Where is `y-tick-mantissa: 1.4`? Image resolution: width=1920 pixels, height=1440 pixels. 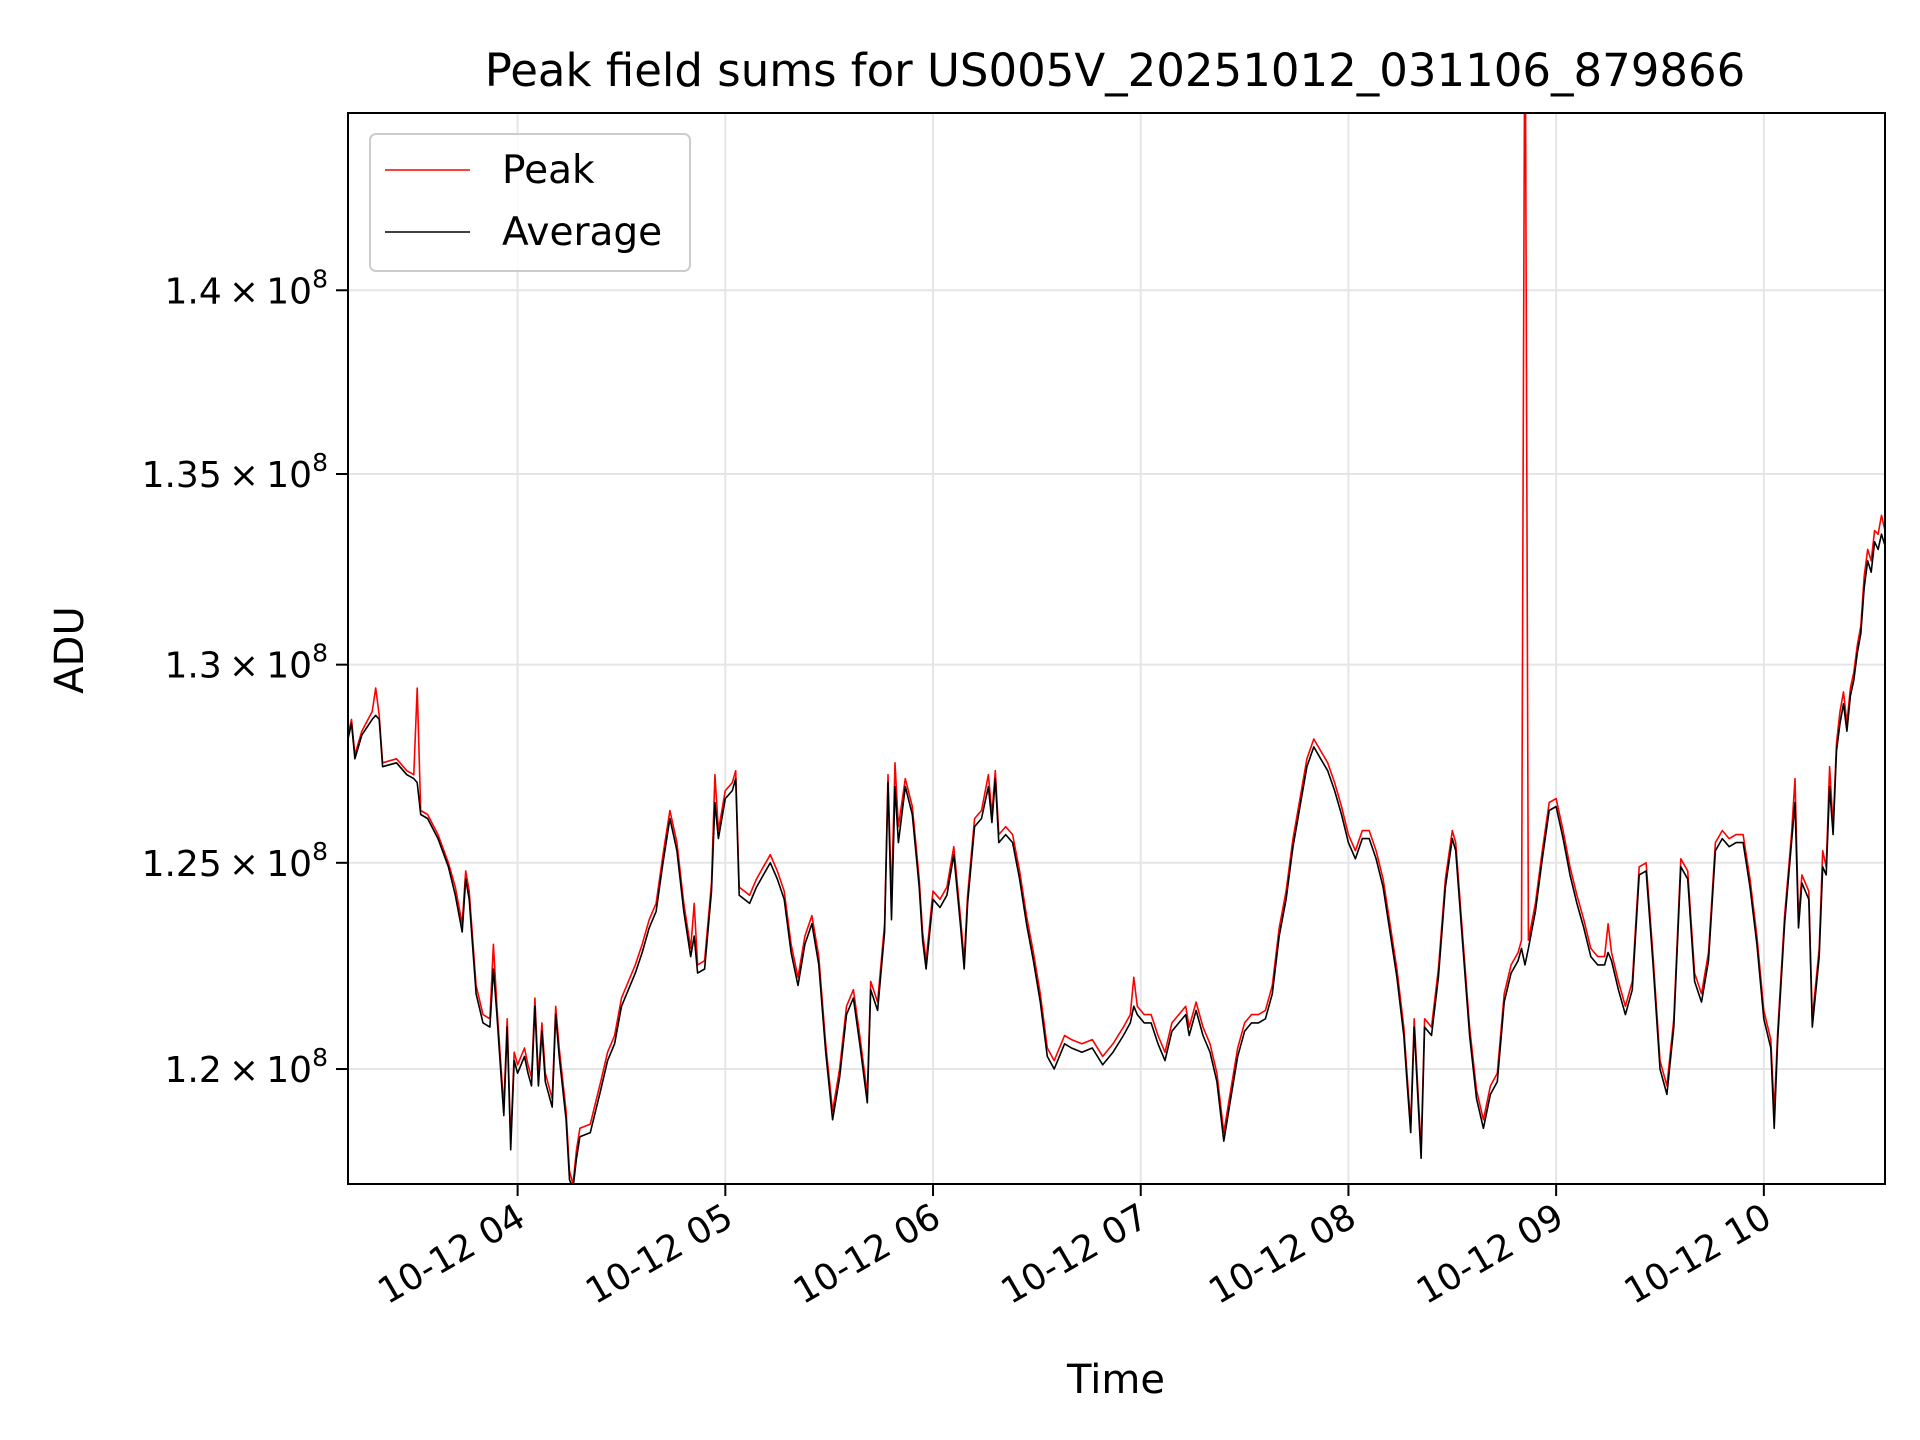
y-tick-mantissa: 1.4 is located at coordinates (192, 291).